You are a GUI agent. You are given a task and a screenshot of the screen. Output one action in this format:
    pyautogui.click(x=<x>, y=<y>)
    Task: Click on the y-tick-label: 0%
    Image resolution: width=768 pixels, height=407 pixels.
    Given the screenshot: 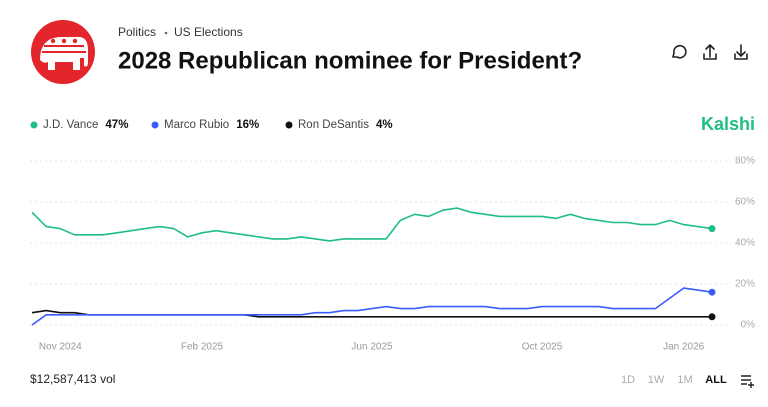 What is the action you would take?
    pyautogui.click(x=748, y=325)
    